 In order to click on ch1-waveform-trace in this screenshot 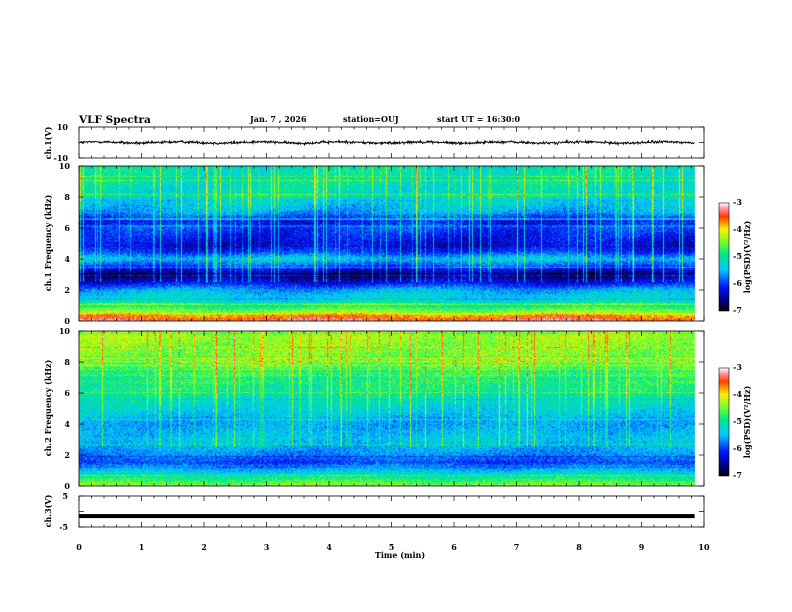, I will do `click(386, 142)`.